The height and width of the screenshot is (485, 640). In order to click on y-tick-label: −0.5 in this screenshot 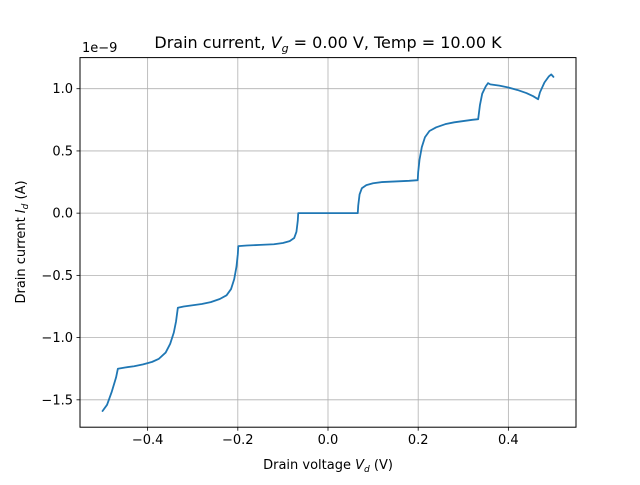, I will do `click(57, 276)`.